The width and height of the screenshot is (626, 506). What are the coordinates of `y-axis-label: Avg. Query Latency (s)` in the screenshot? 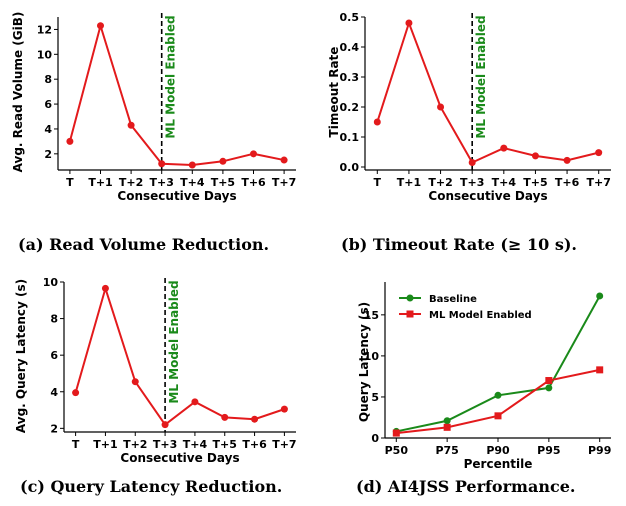 It's located at (21, 356).